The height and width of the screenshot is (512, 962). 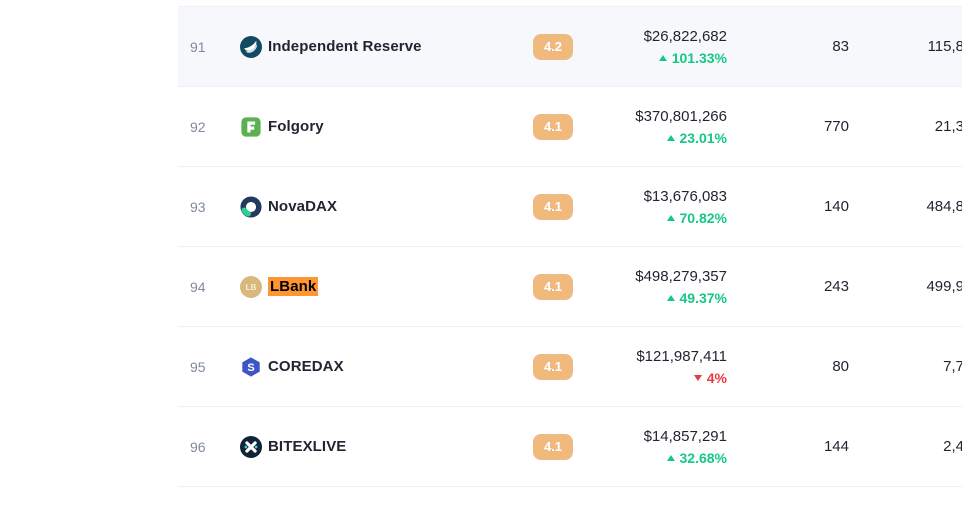 I want to click on novadax-logo-icon, so click(x=251, y=206).